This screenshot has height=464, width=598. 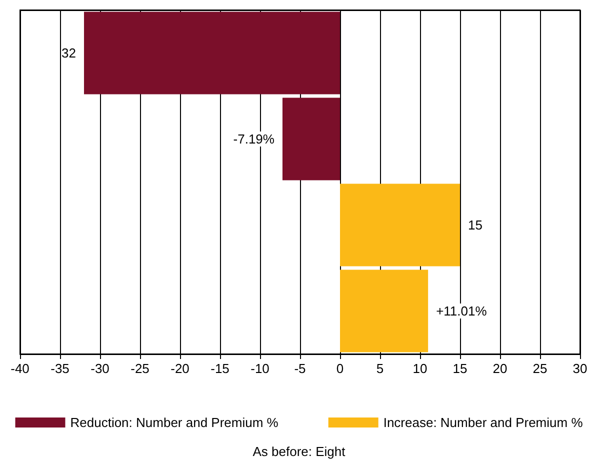 What do you see at coordinates (180, 368) in the screenshot?
I see `x-tick-label: -20` at bounding box center [180, 368].